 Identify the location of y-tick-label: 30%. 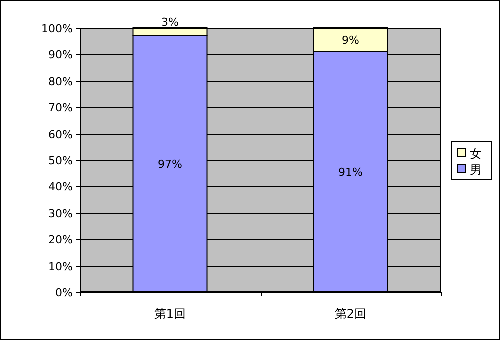
(60, 214).